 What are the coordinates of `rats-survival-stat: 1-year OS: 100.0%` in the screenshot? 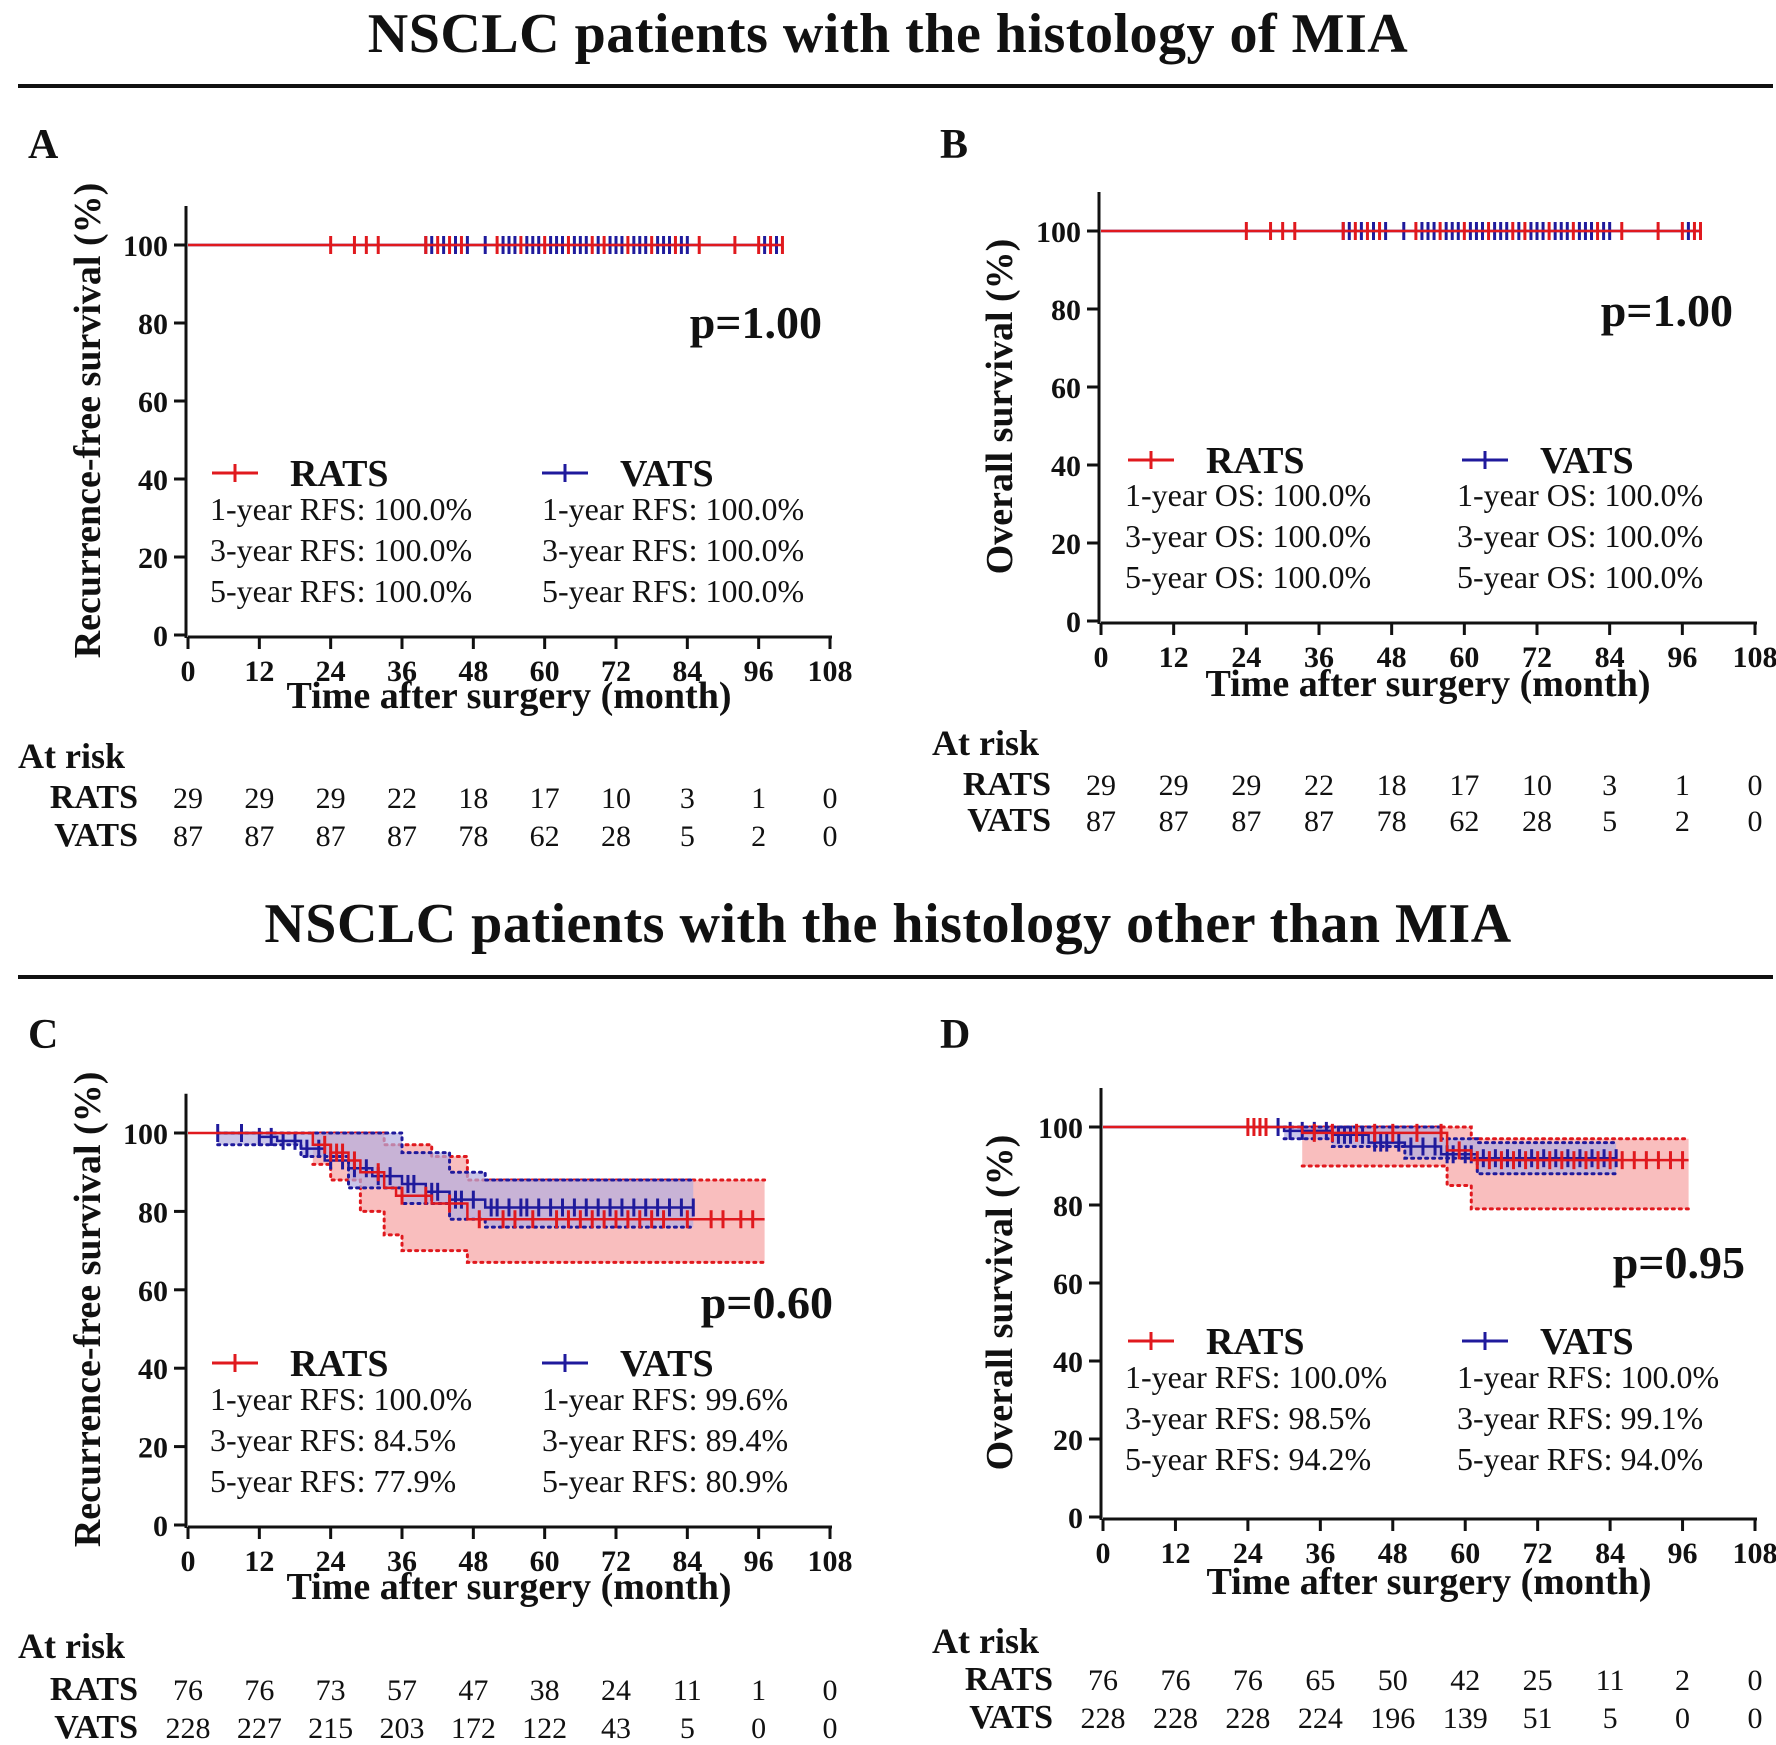 It's located at (1248, 495).